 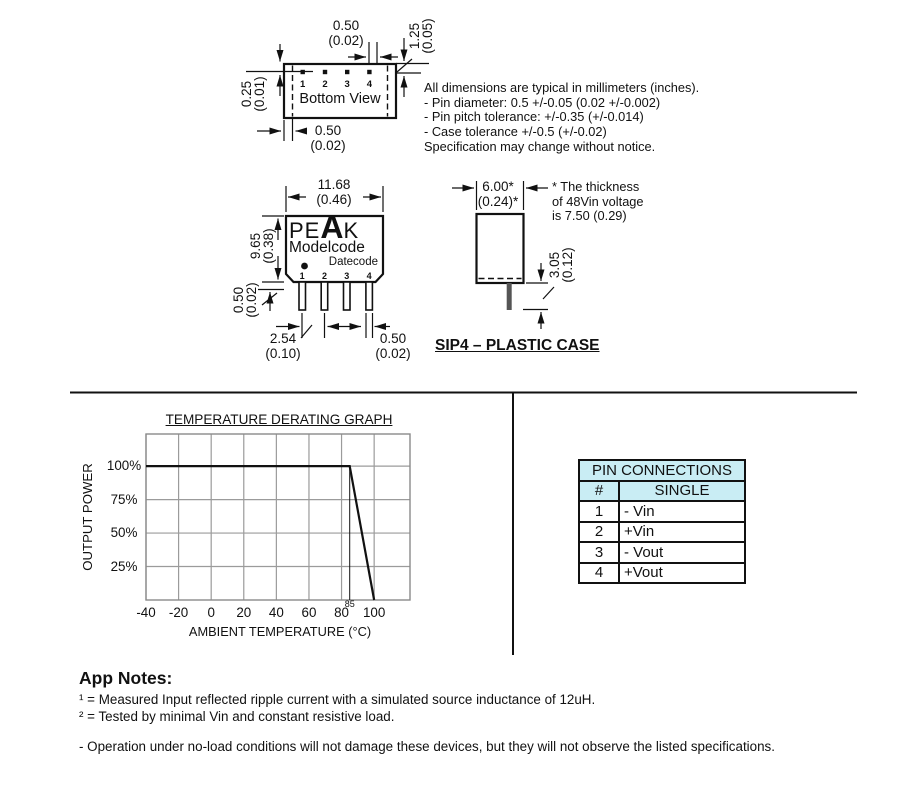 I want to click on x-tick-label: 0, so click(x=211, y=612).